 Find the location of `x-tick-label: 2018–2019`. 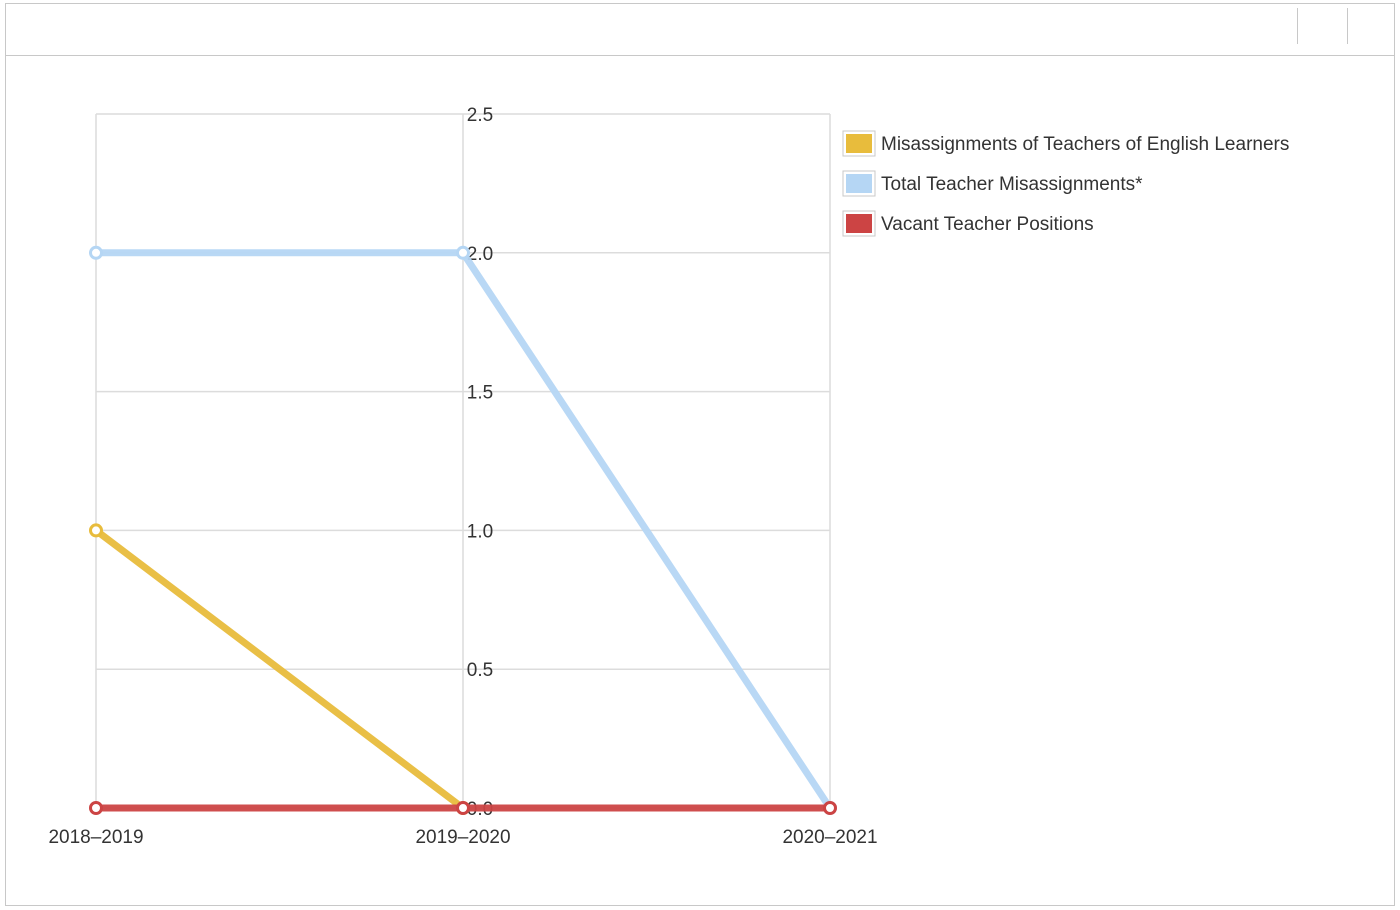

x-tick-label: 2018–2019 is located at coordinates (95, 837).